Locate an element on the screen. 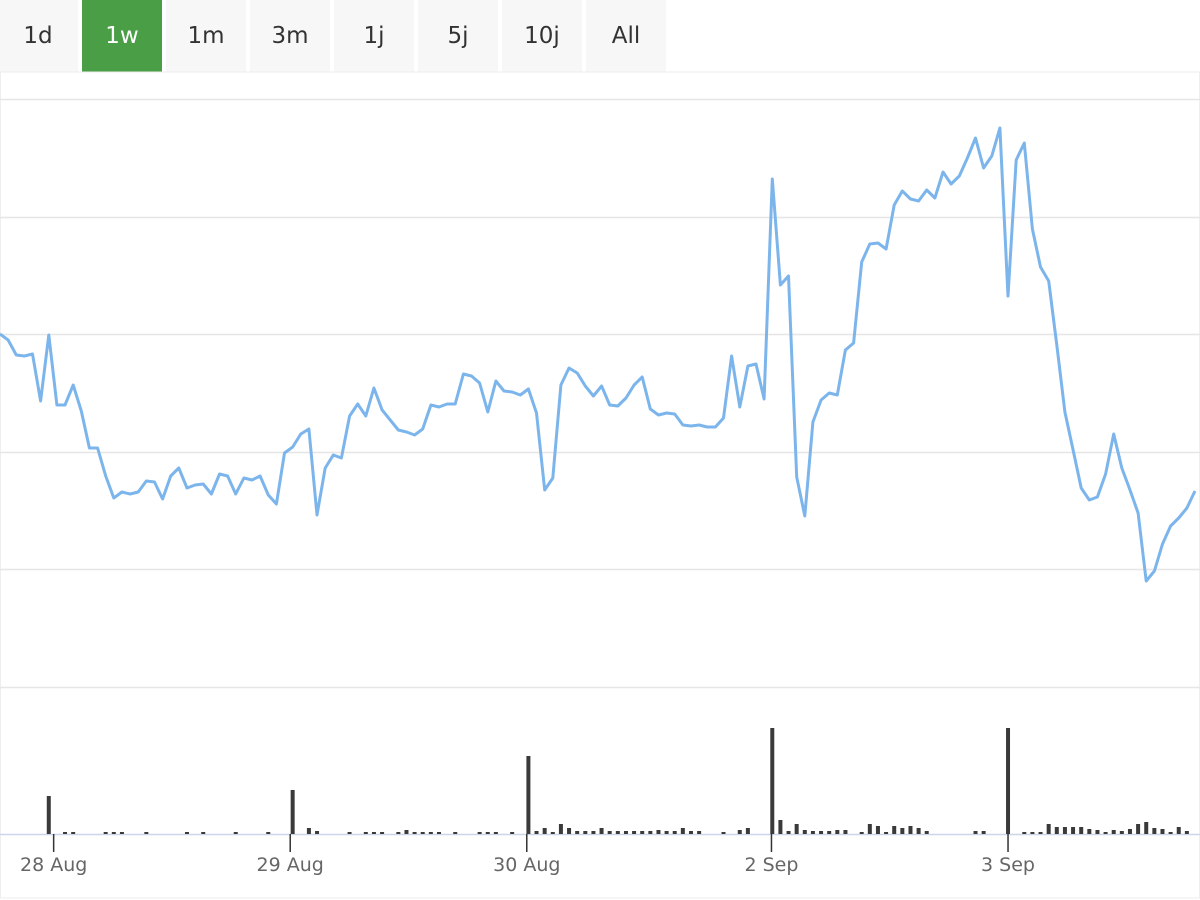 The height and width of the screenshot is (900, 1200). x-tick-label: 28 Aug is located at coordinates (53, 865).